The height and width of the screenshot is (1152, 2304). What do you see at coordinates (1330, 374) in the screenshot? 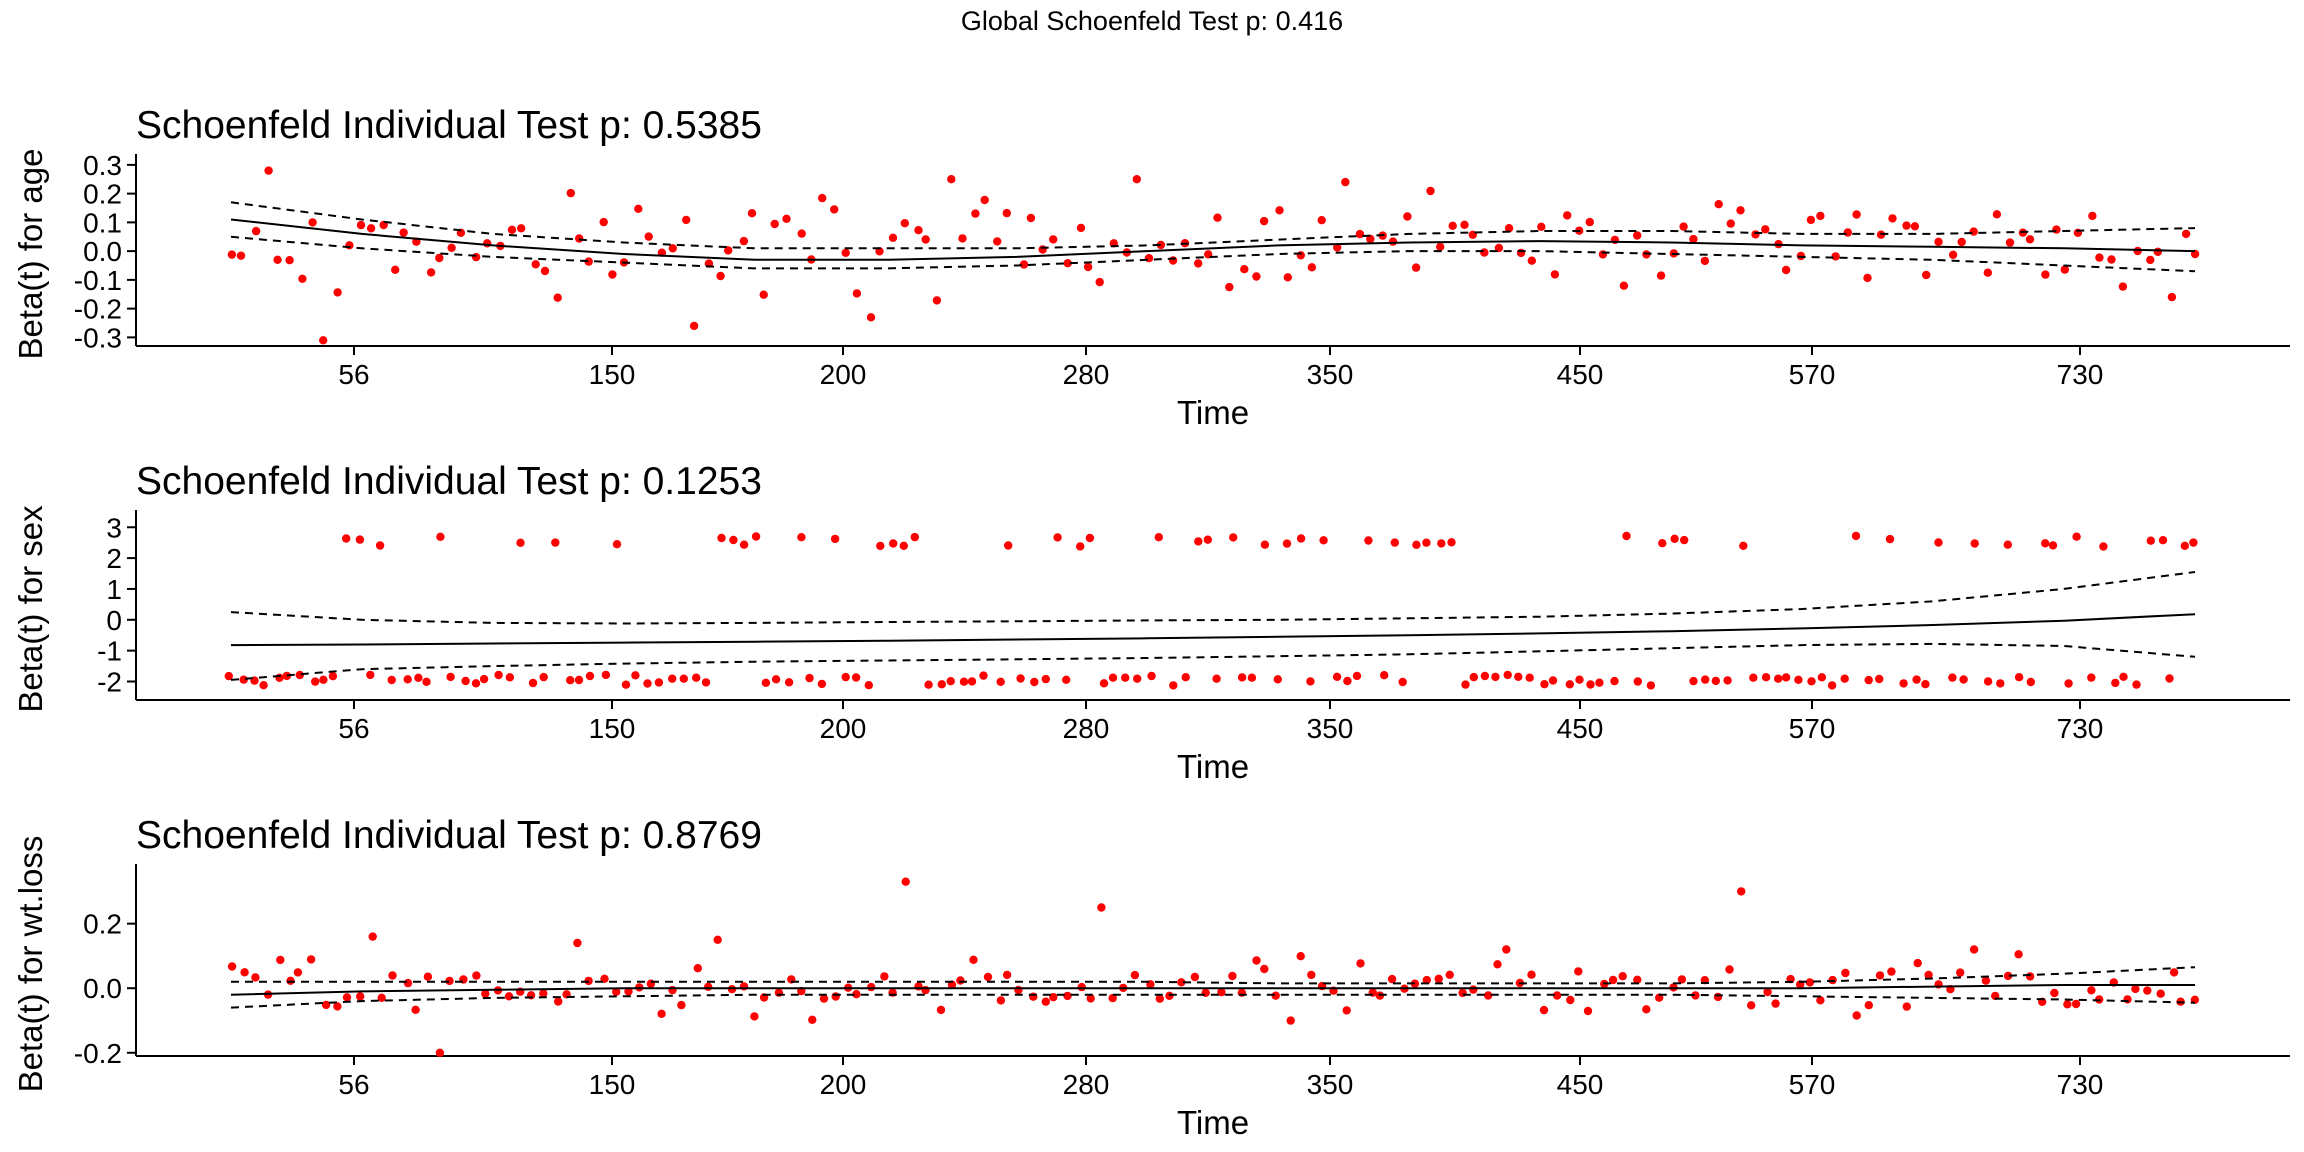
I see `x-tick-label: 350` at bounding box center [1330, 374].